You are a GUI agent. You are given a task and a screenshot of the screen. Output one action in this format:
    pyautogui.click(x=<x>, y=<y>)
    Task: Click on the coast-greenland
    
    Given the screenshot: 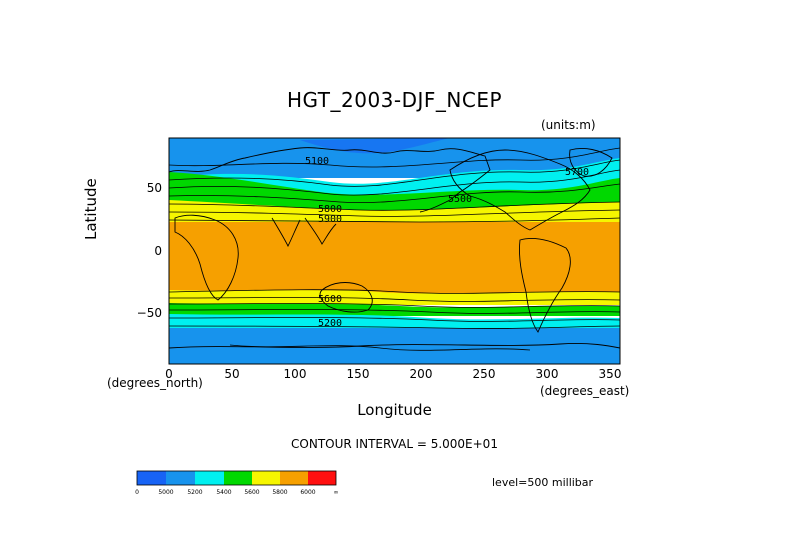 What is the action you would take?
    pyautogui.click(x=591, y=162)
    